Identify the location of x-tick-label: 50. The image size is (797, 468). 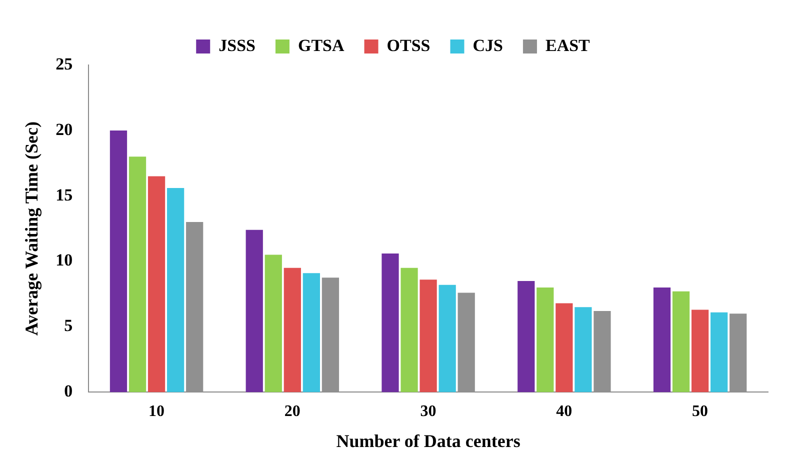
(700, 411).